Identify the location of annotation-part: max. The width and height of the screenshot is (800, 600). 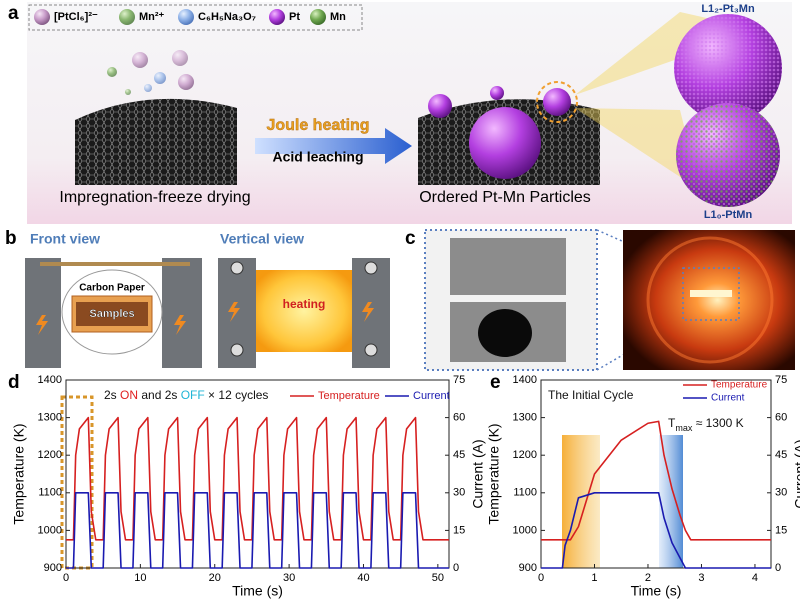
(684, 428).